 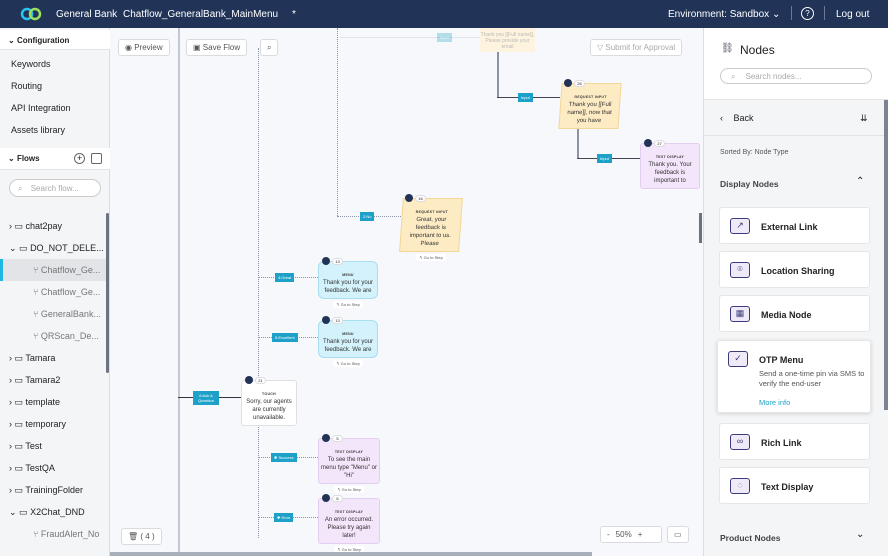 What do you see at coordinates (55, 159) in the screenshot?
I see `flows-header: ⌄ Flows +` at bounding box center [55, 159].